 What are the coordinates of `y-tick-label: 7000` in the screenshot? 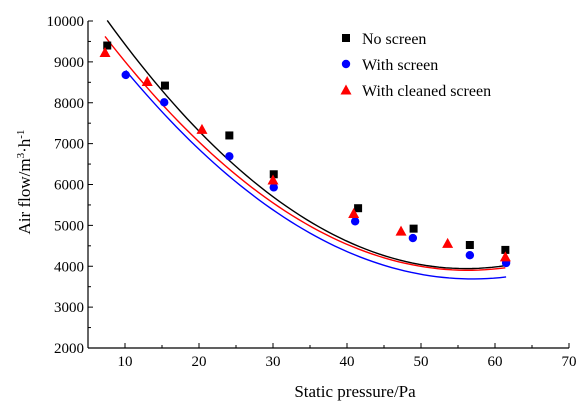 It's located at (69, 145).